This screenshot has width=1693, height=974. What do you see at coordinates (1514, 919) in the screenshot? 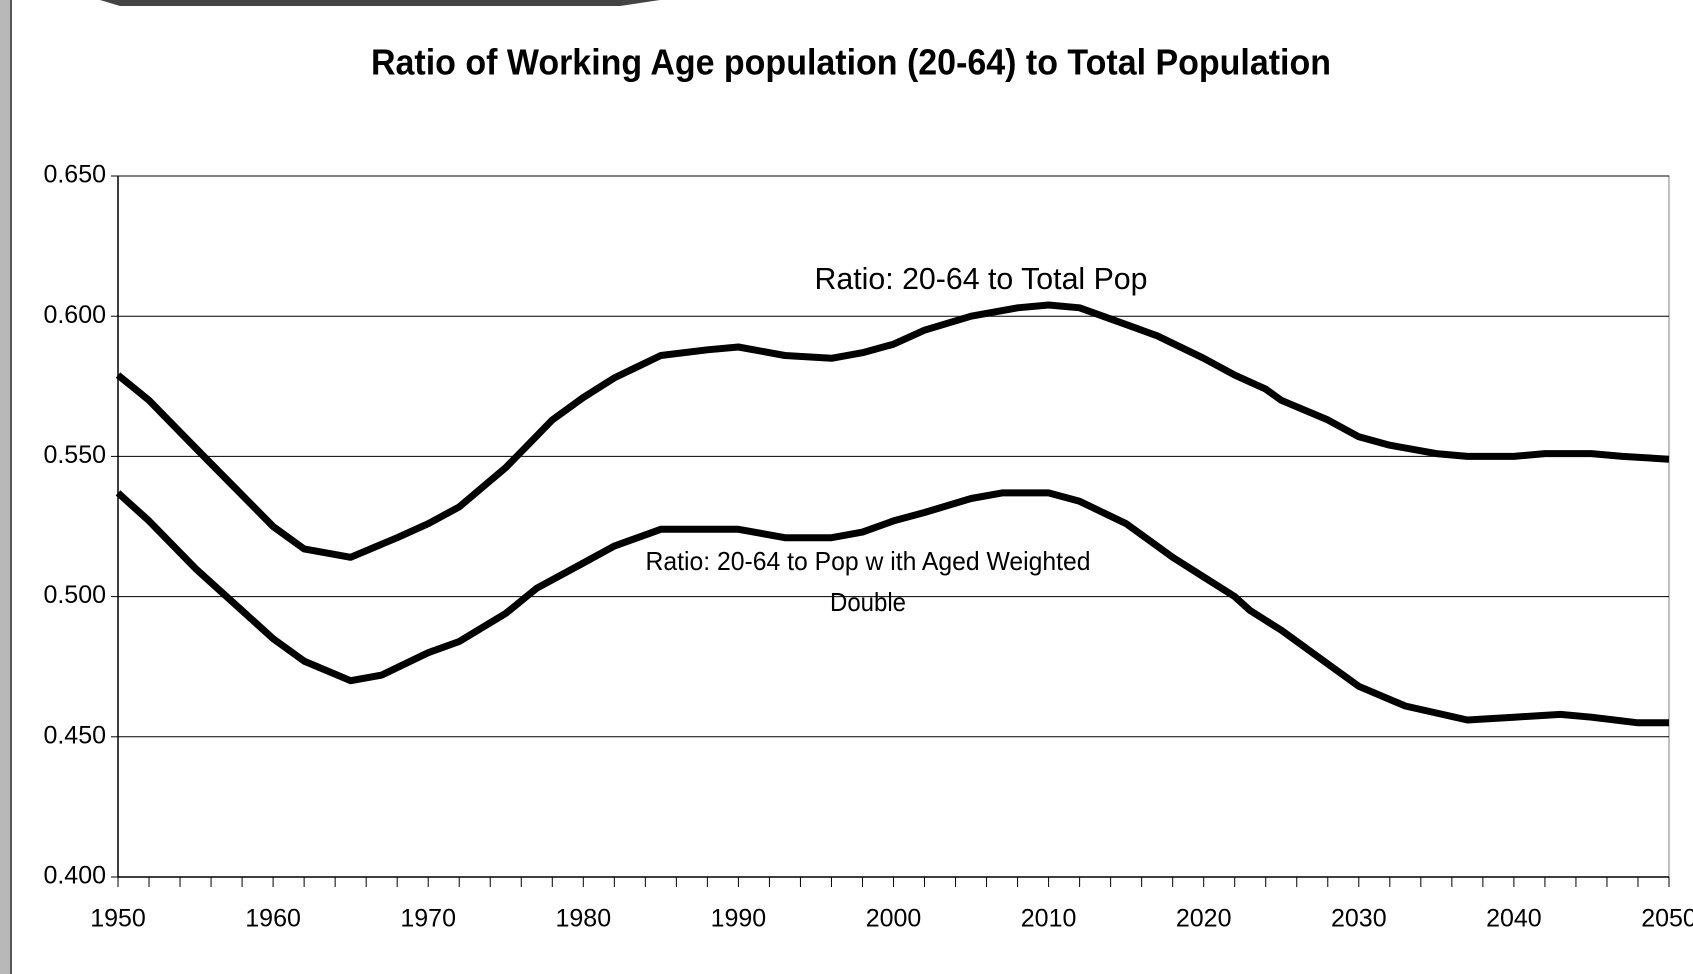
I see `x-tick-label: 2040` at bounding box center [1514, 919].